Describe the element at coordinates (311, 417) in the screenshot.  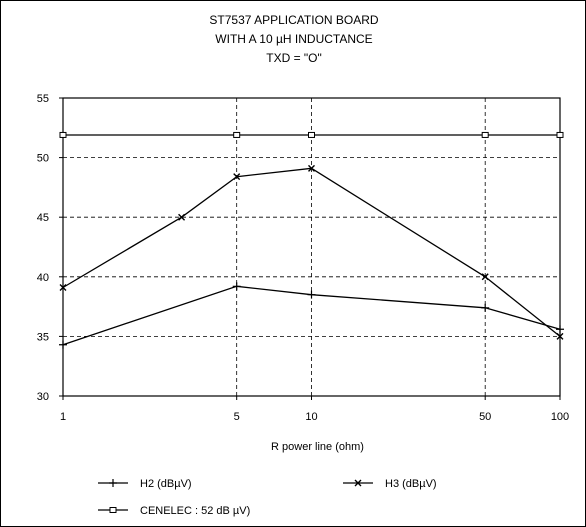
I see `x-tick-label: 10` at that location.